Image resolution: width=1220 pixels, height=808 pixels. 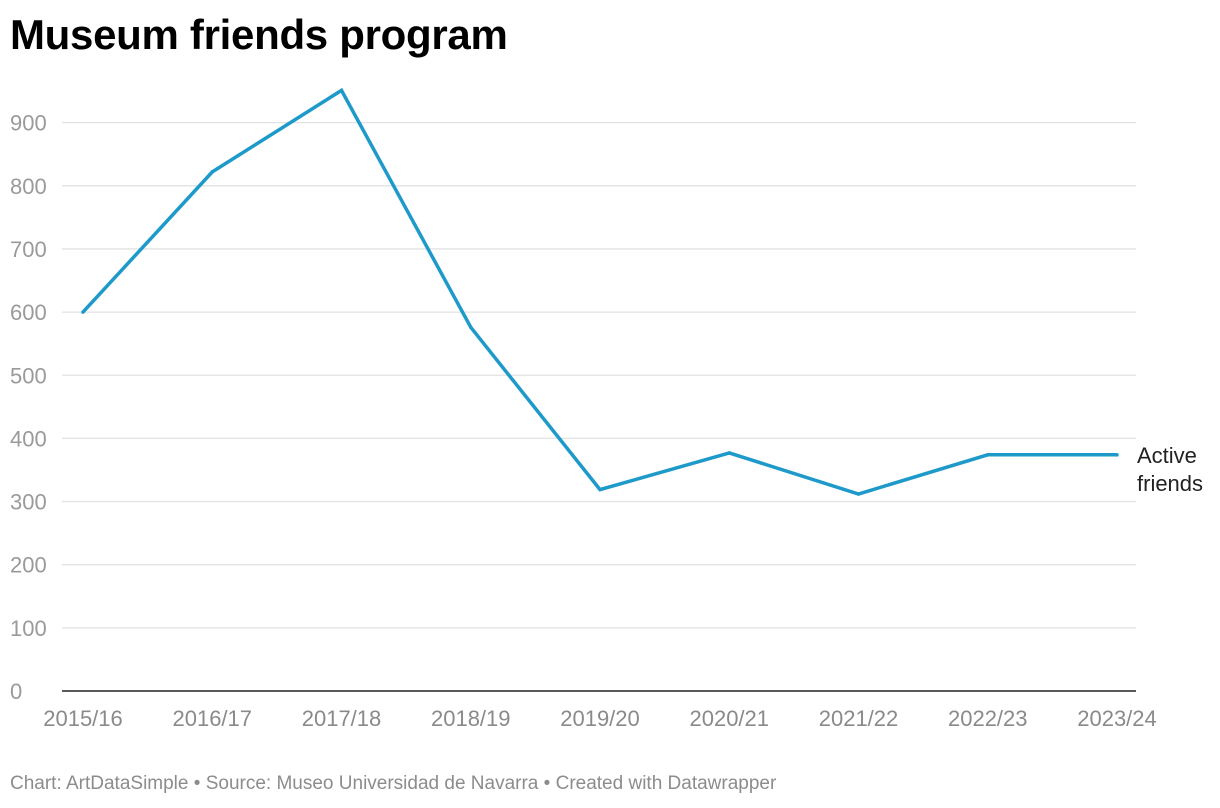 What do you see at coordinates (666, 783) in the screenshot?
I see `footer-credit-link: Created with Datawrapper` at bounding box center [666, 783].